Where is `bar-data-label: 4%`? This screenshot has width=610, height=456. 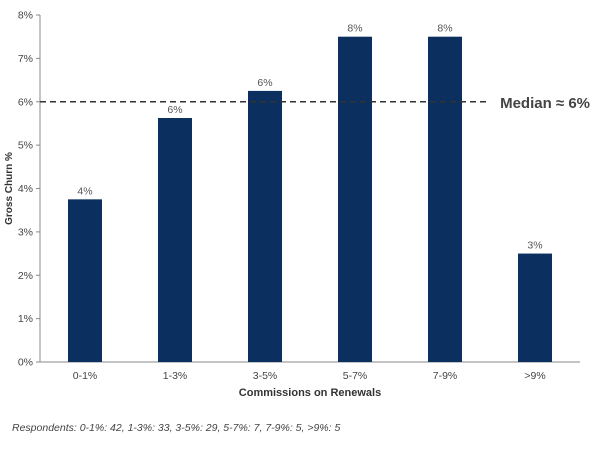
bar-data-label: 4% is located at coordinates (84, 191).